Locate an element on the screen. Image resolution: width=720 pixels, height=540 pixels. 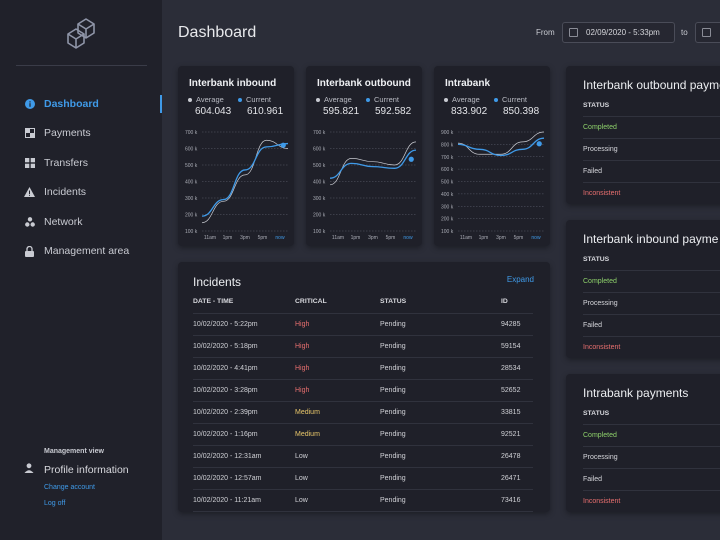
incident-id: 26471 is located at coordinates (517, 478).